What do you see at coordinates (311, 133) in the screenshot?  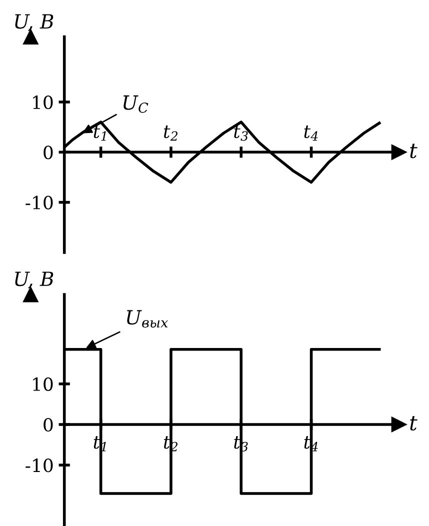 I see `x-tick-label: t$_{4}$` at bounding box center [311, 133].